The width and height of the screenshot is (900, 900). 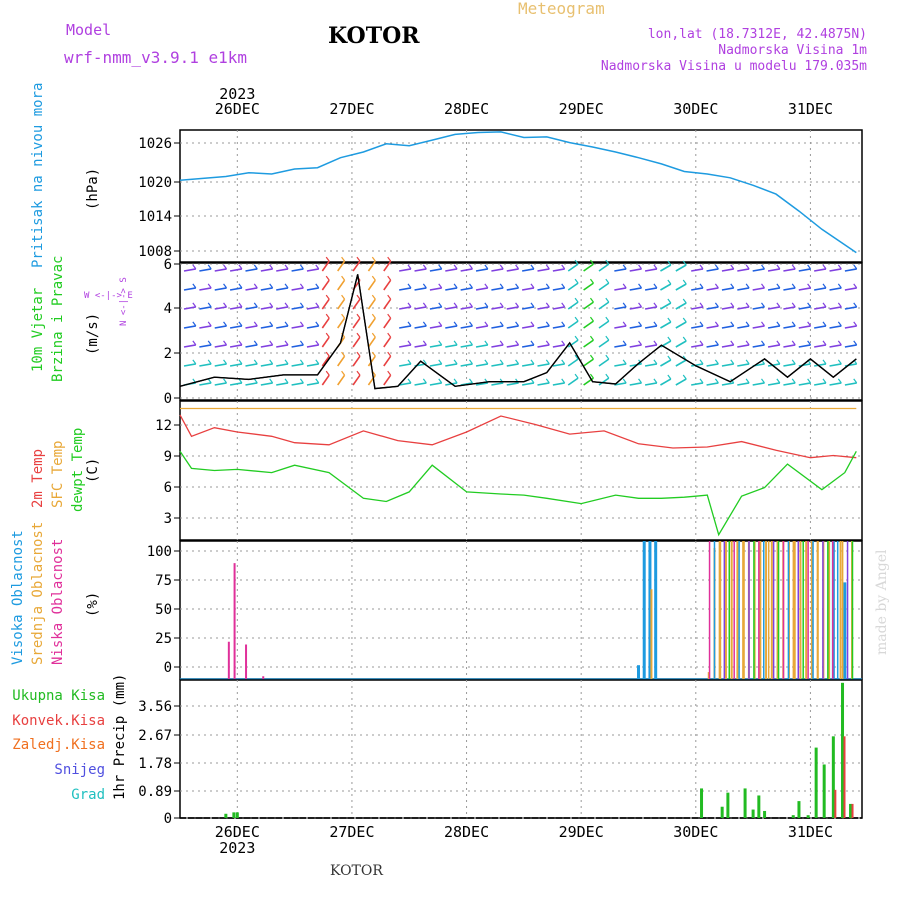 I want to click on y-tick-label: 1.78, so click(x=155, y=764).